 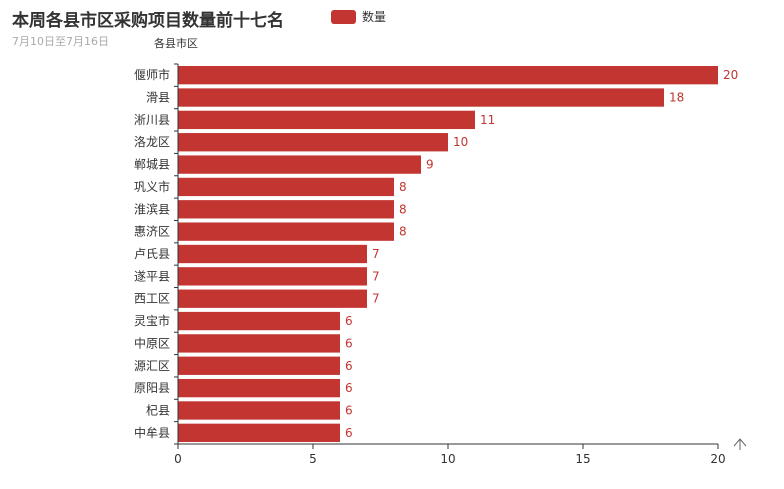 What do you see at coordinates (176, 43) in the screenshot?
I see `y-axis-label: 各县市区` at bounding box center [176, 43].